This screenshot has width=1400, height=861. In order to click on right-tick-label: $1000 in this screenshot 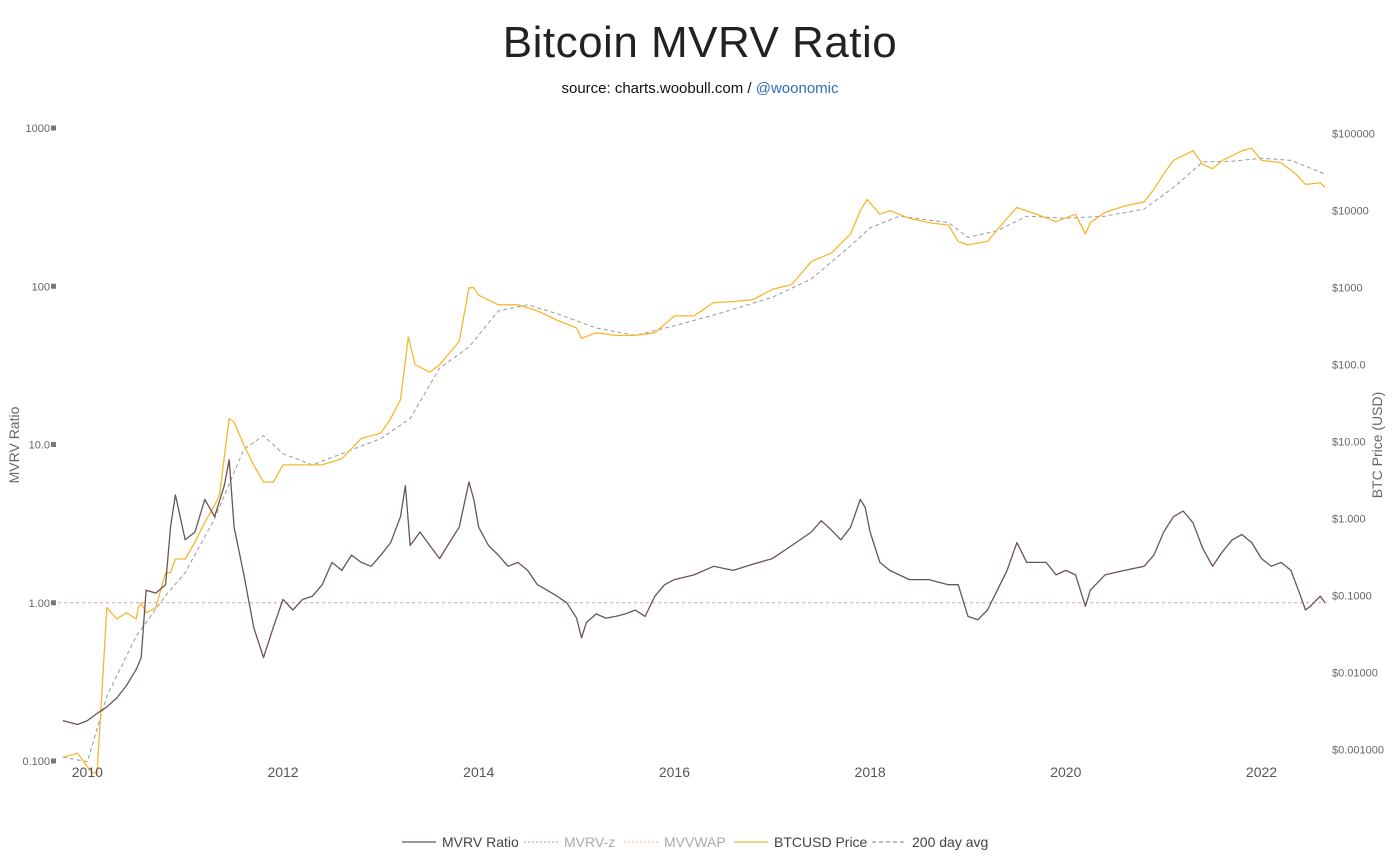, I will do `click(1347, 289)`.